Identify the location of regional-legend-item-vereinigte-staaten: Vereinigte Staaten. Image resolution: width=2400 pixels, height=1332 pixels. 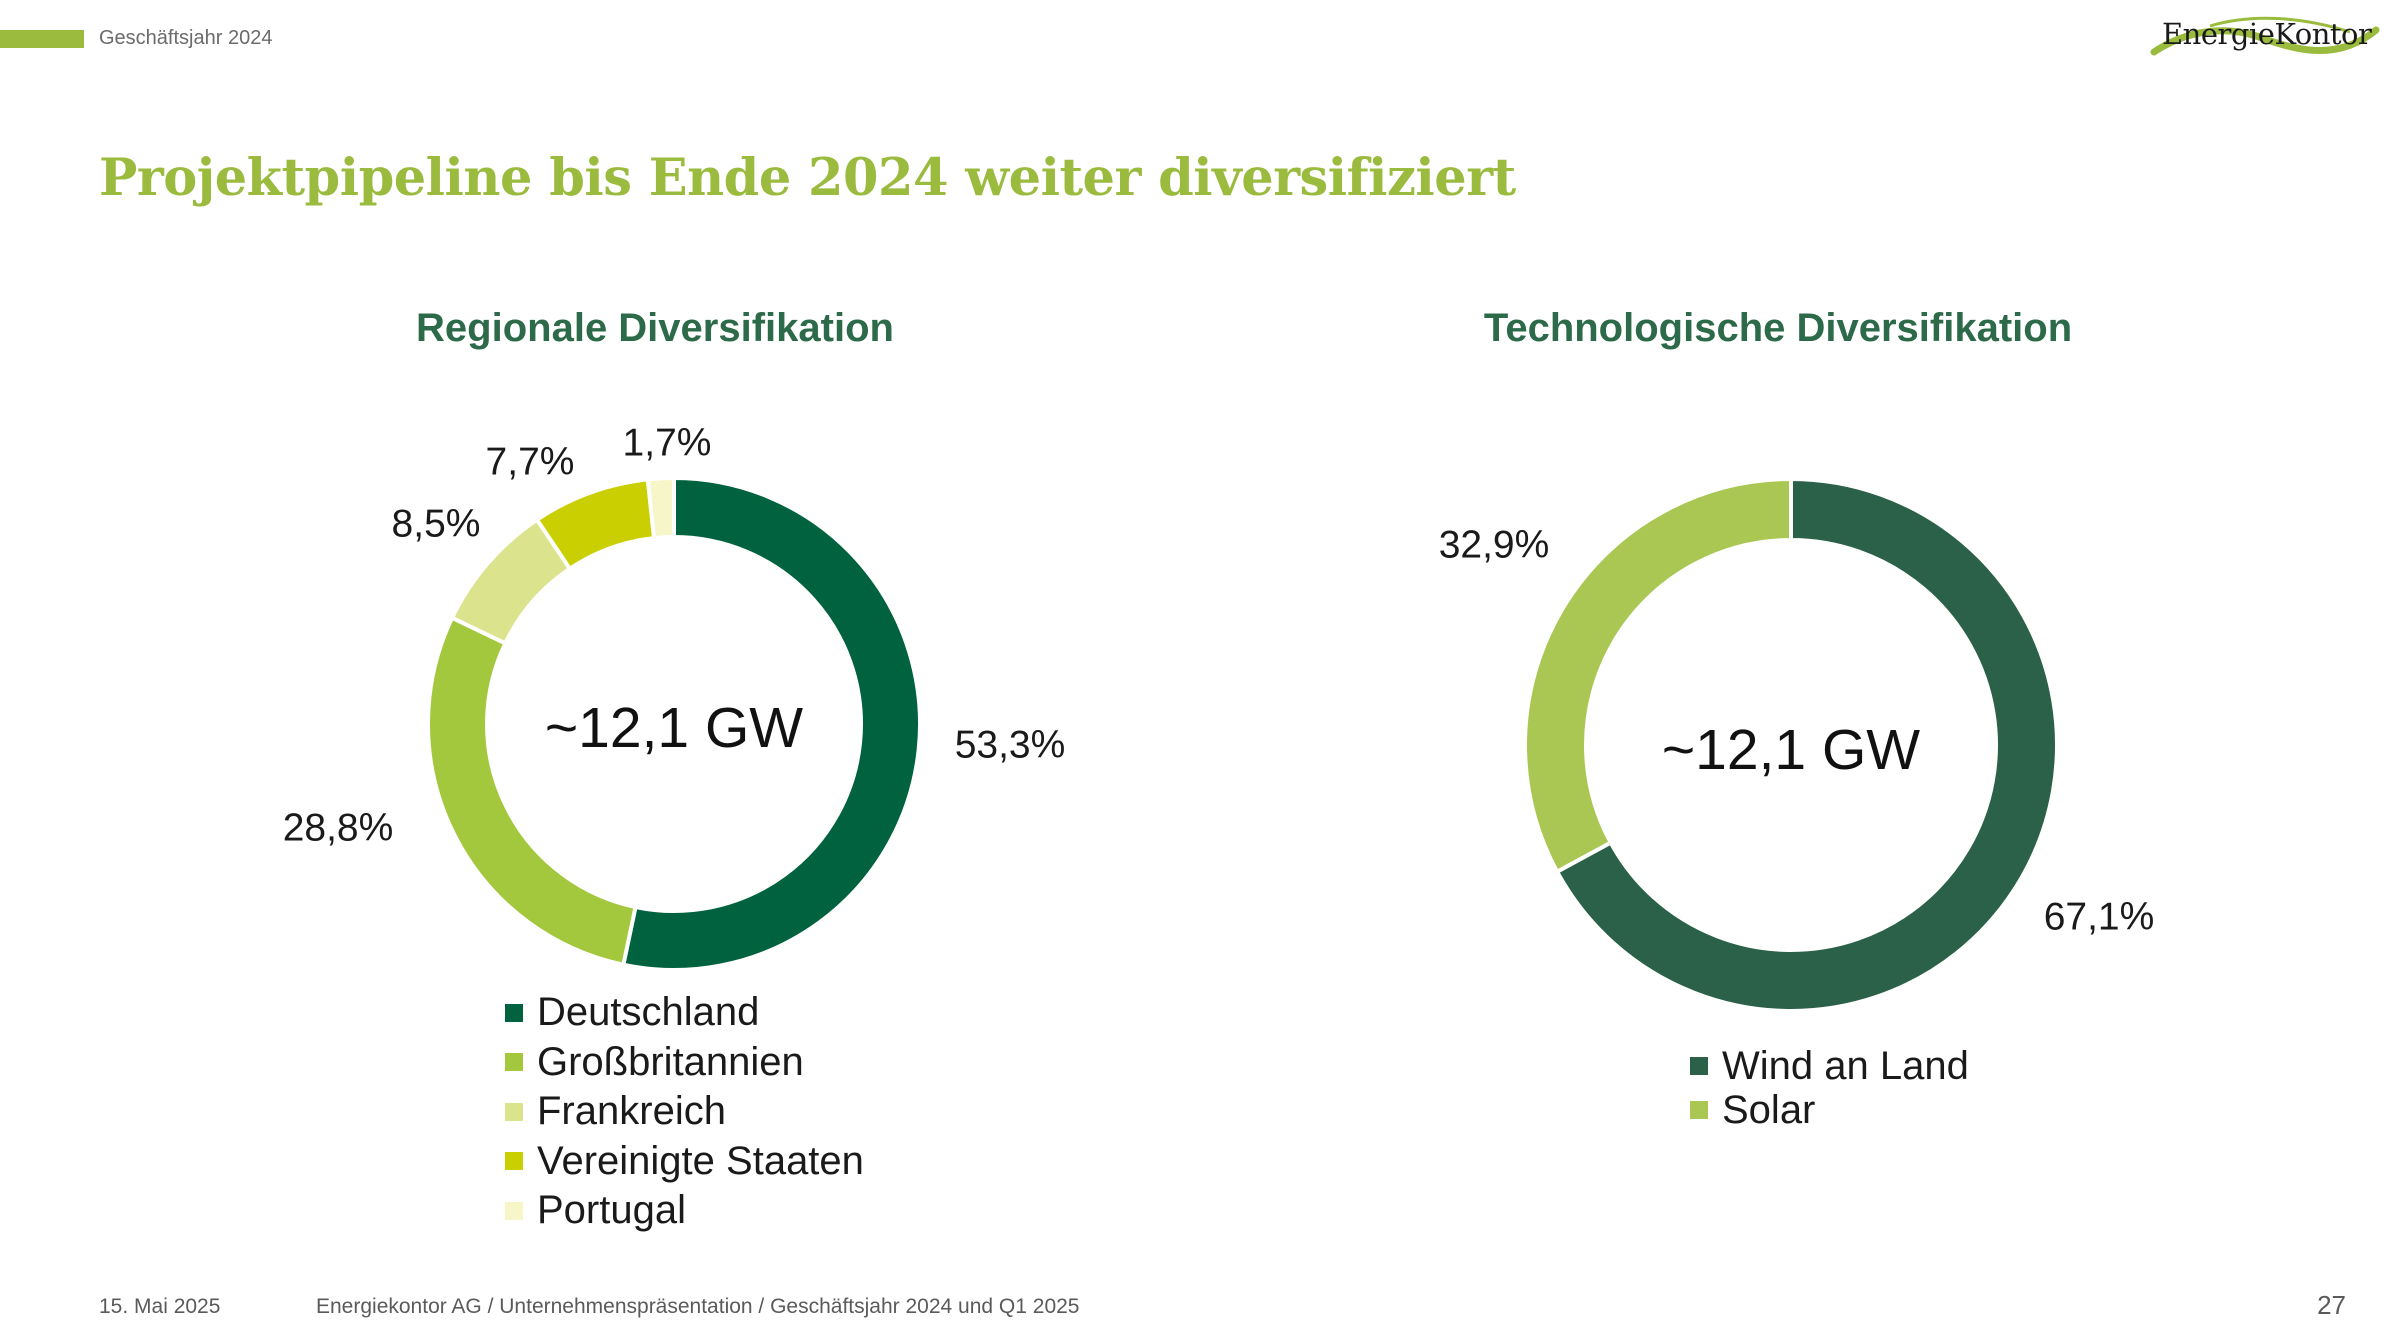
(684, 1162).